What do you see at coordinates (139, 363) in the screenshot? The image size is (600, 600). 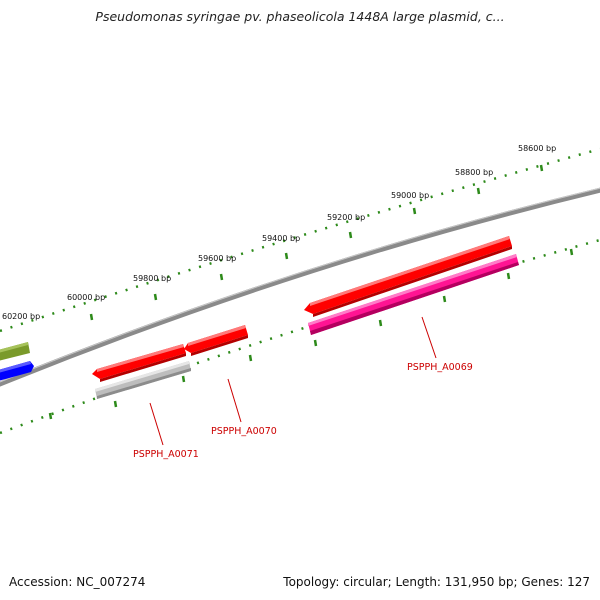 I see `gene-red-a0071-outer` at bounding box center [139, 363].